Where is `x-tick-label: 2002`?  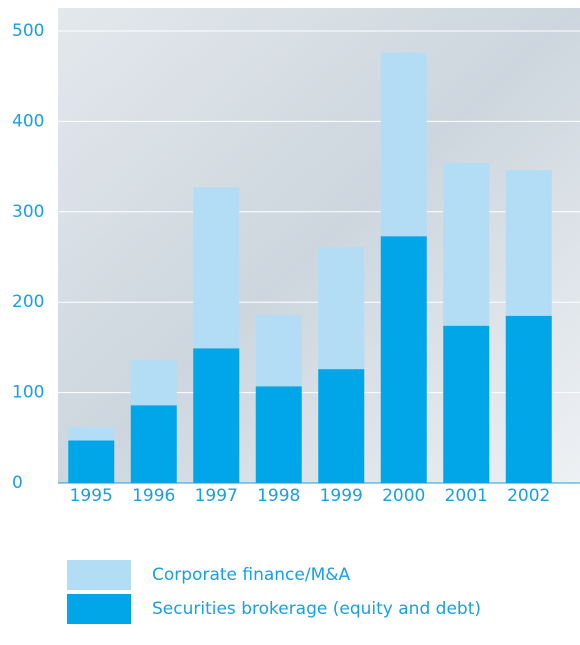
x-tick-label: 2002 is located at coordinates (528, 496).